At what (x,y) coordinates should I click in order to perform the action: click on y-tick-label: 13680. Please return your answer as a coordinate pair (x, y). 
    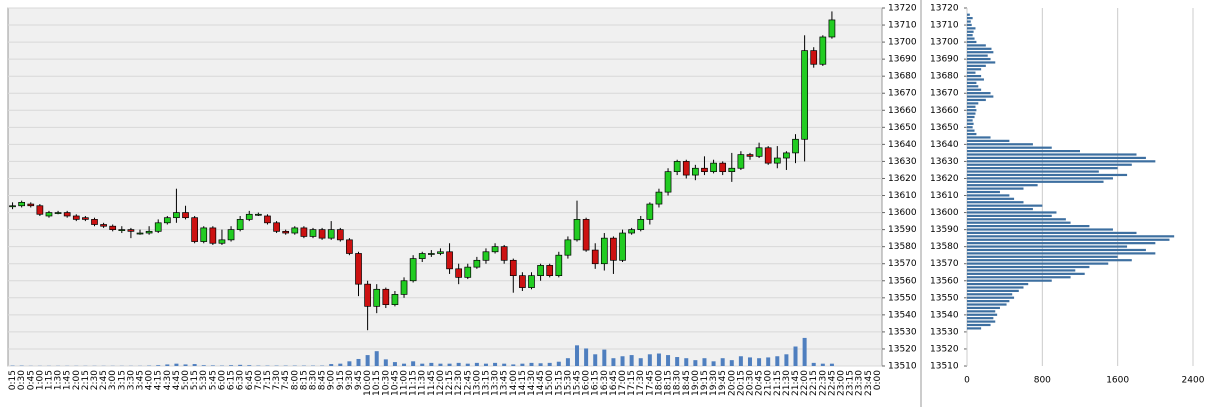
    Looking at the image, I should click on (902, 77).